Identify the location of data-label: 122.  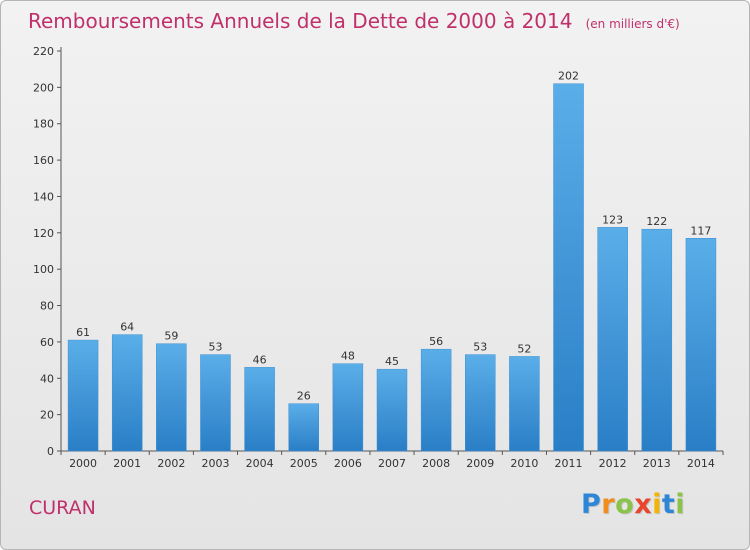
(656, 221).